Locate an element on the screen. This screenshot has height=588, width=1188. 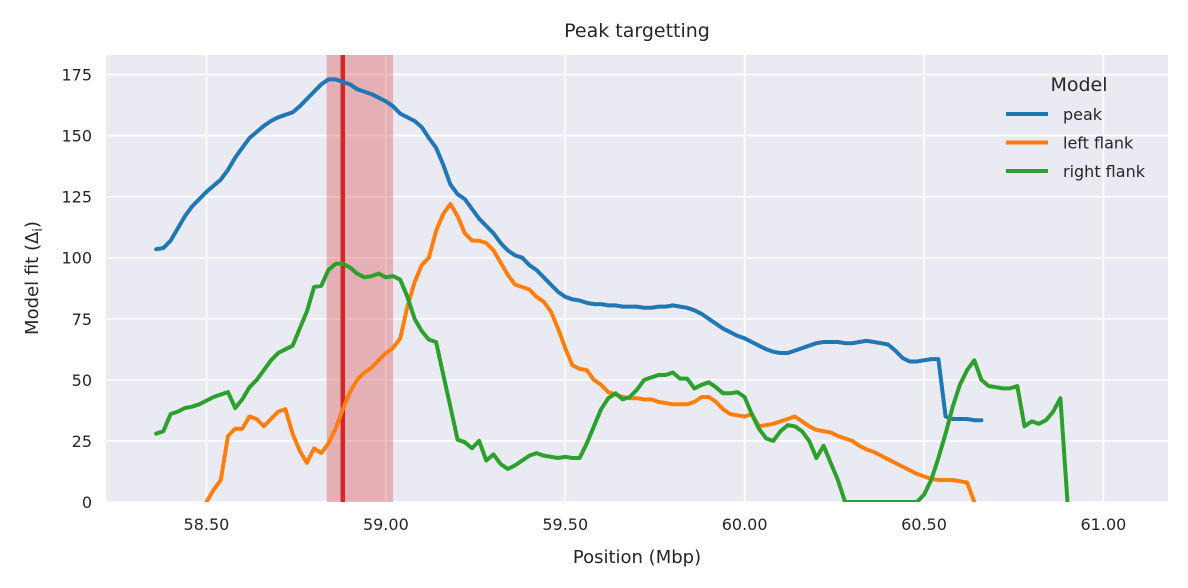
y-tick-label: 50 is located at coordinates (82, 380).